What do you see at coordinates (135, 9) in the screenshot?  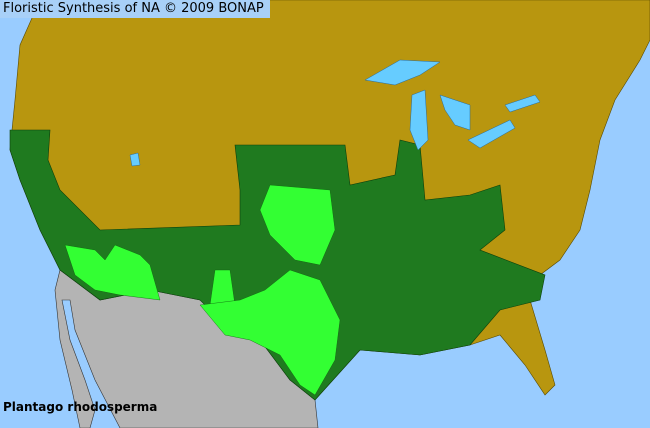 I see `map-title: Floristic Synthesis of NA © 2009 BONAP` at bounding box center [135, 9].